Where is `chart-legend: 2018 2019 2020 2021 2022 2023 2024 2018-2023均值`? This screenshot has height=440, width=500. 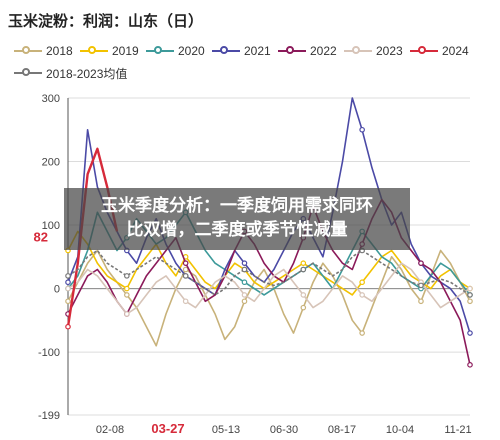
chart-legend: 2018 2019 2020 2021 2022 2023 2024 2018-2023均值 is located at coordinates (254, 62).